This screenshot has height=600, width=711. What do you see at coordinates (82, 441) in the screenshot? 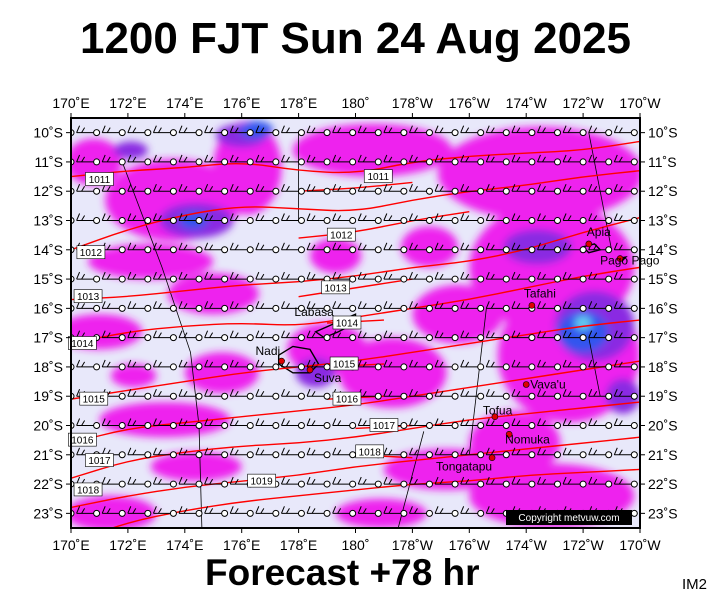
I see `isobar-label-text: 1016` at bounding box center [82, 441].